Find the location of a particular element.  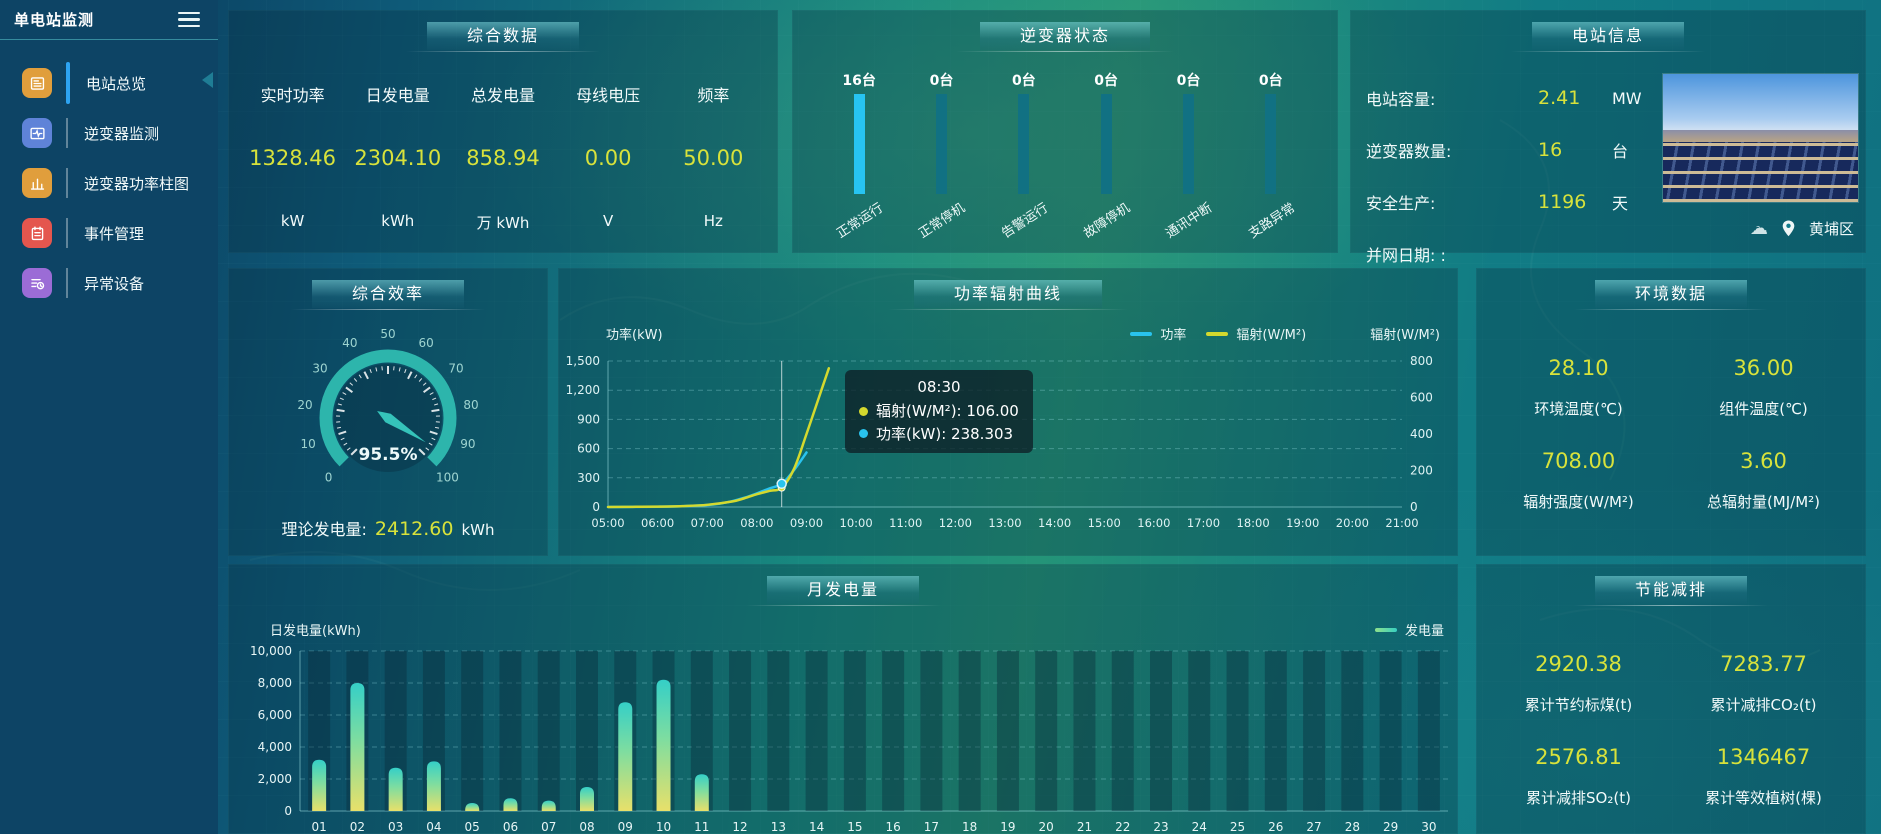

legend-swatch is located at coordinates (1385, 629).